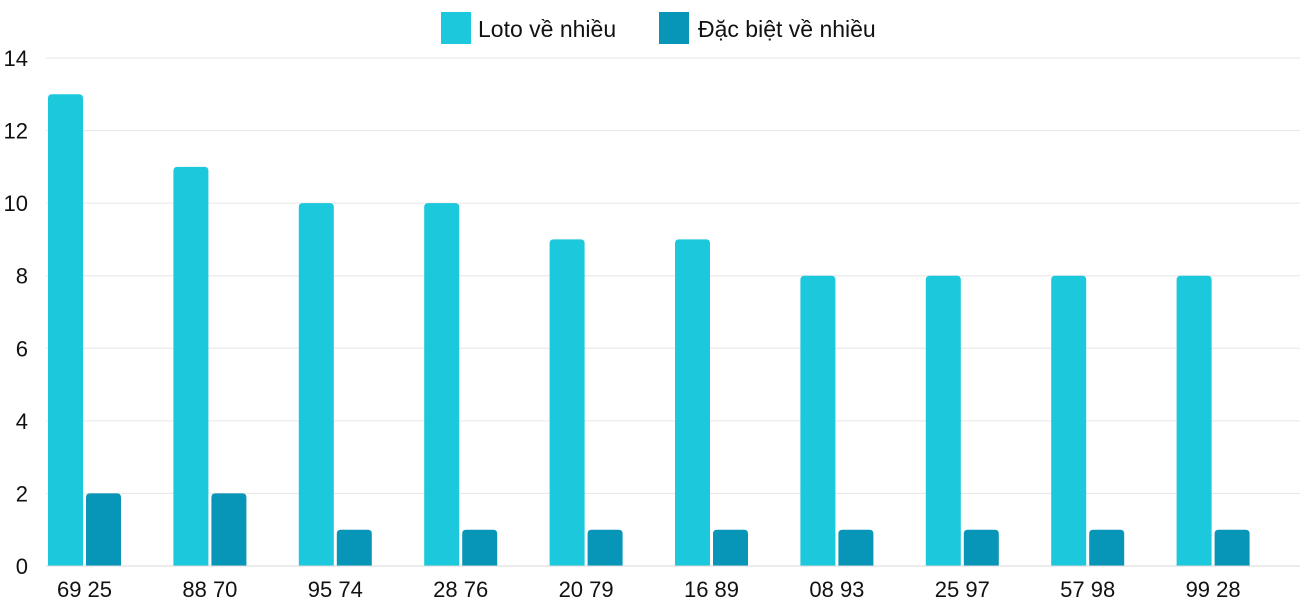 The height and width of the screenshot is (600, 1300). I want to click on legend: Loto về nhiều Đặc biệt về nhiều, so click(658, 28).